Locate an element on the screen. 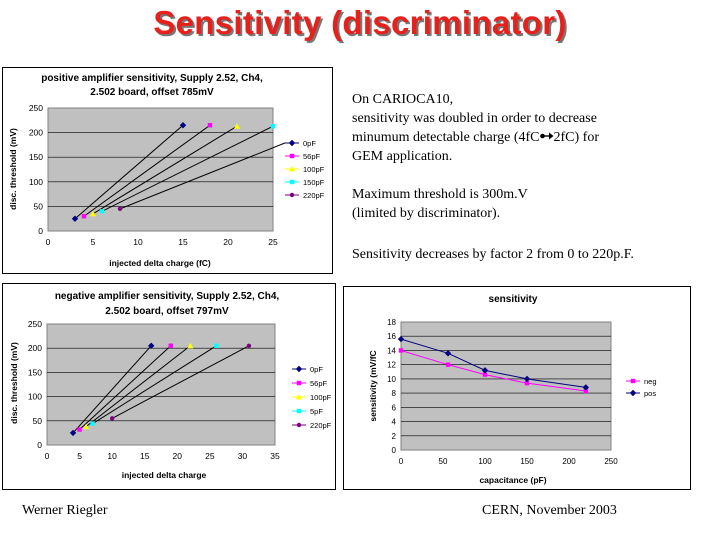 Image resolution: width=720 pixels, height=540 pixels. series-line-100pF is located at coordinates (138, 386).